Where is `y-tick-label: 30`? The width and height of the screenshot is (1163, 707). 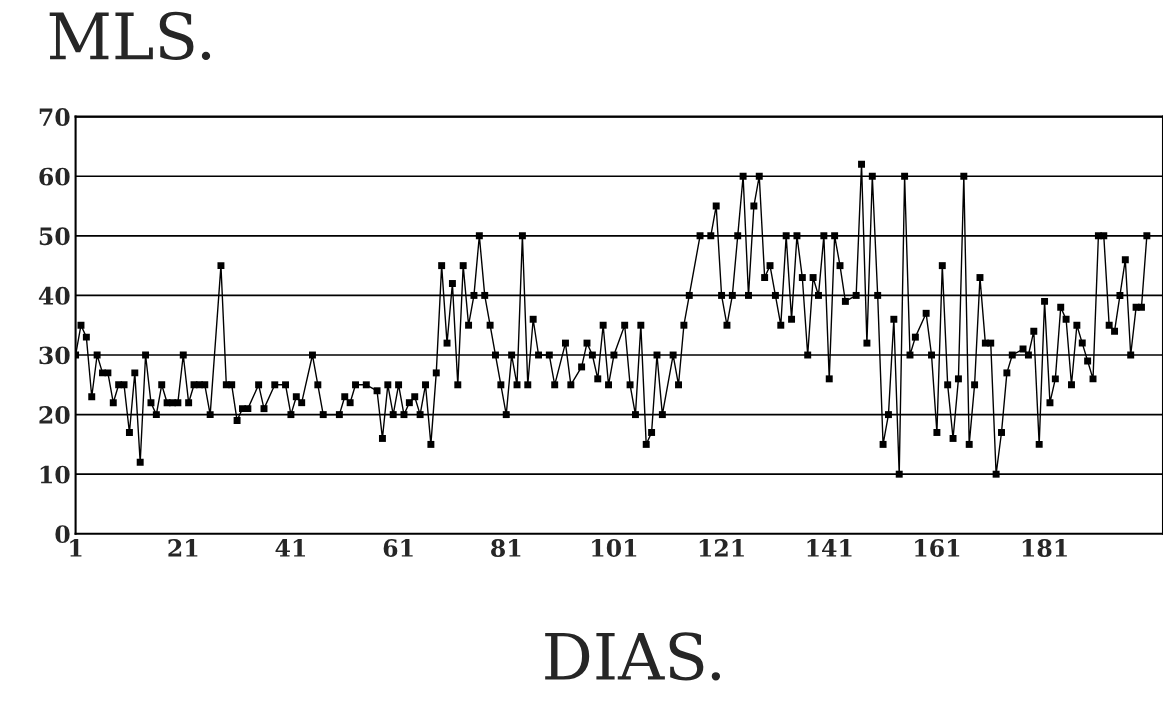 y-tick-label: 30 is located at coordinates (54, 355).